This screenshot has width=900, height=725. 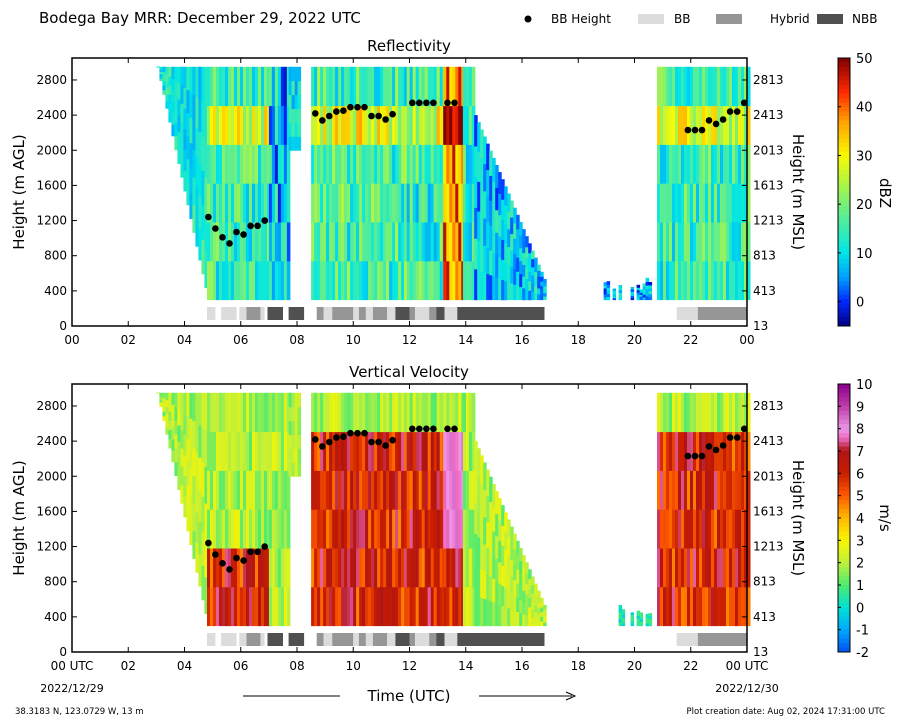 What do you see at coordinates (860, 541) in the screenshot?
I see `colorbar-tick-label: 3` at bounding box center [860, 541].